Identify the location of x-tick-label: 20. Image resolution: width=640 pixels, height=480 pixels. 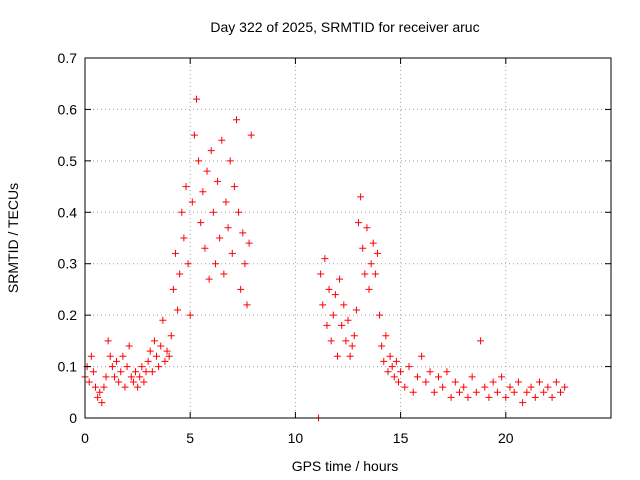
(506, 438).